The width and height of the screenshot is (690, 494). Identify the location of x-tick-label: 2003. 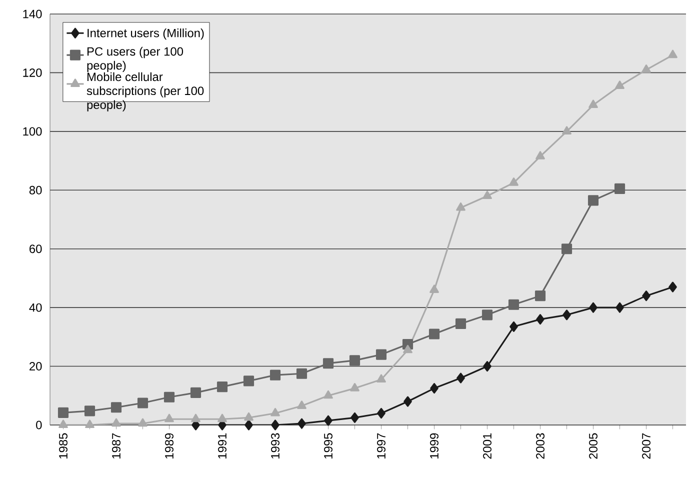
(540, 446).